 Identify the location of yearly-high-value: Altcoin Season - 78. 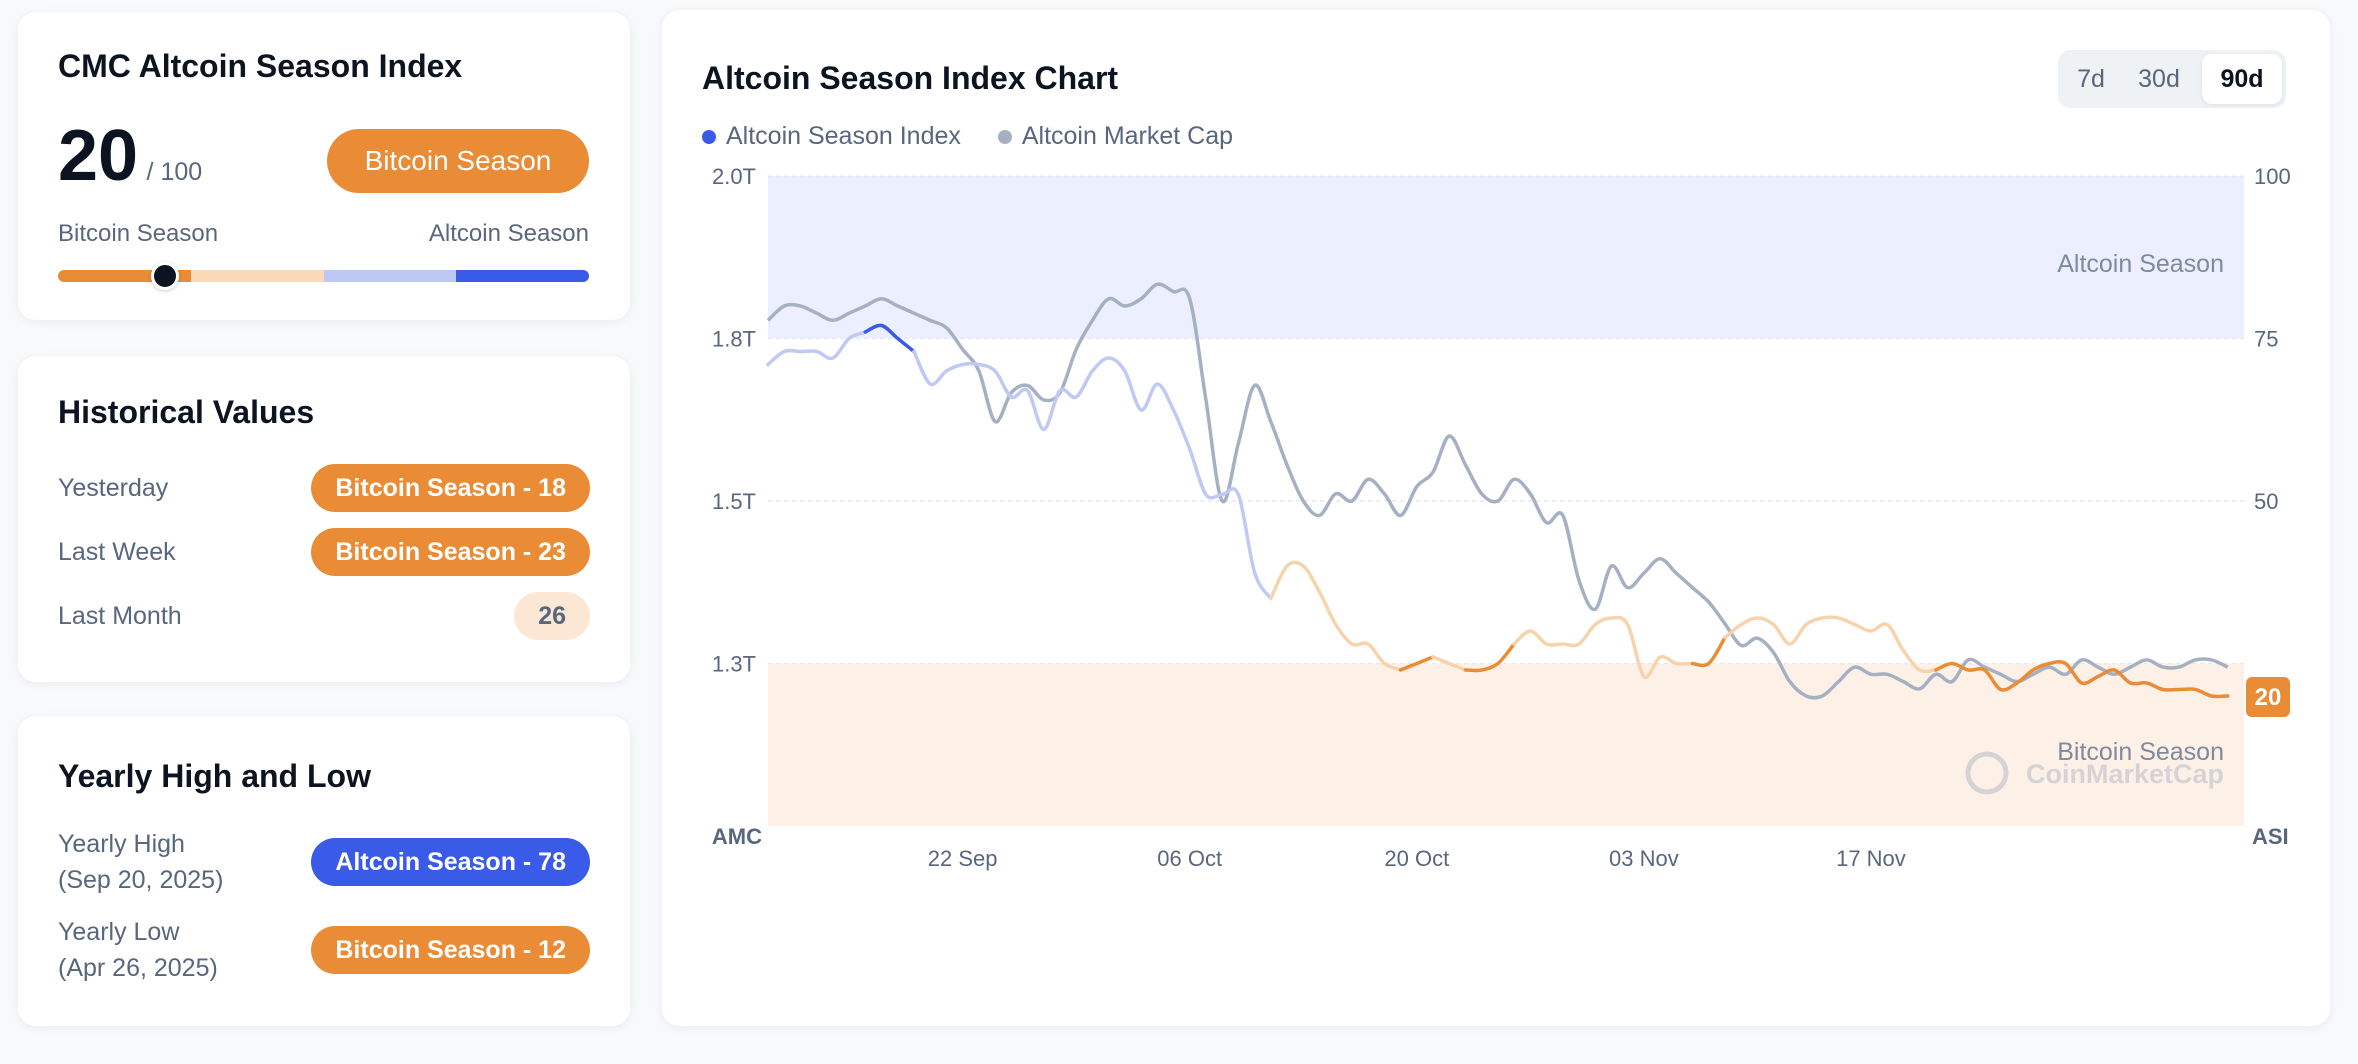
(450, 862).